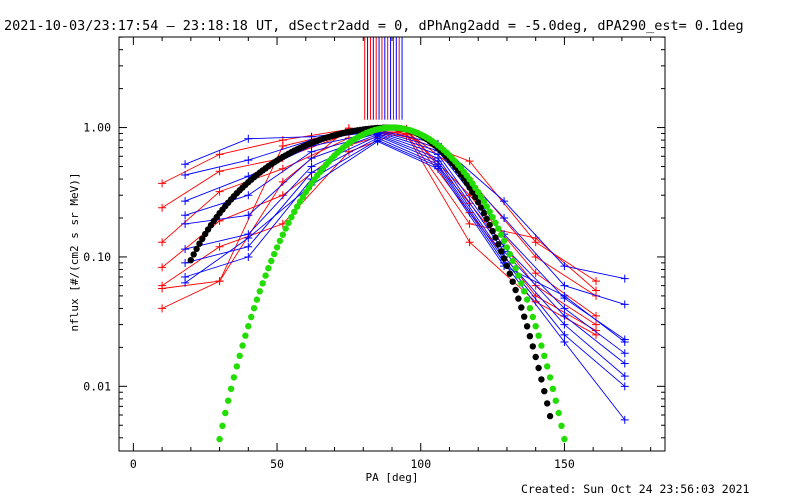 The width and height of the screenshot is (800, 500). What do you see at coordinates (392, 477) in the screenshot?
I see `x-axis-label: PA [deg]` at bounding box center [392, 477].